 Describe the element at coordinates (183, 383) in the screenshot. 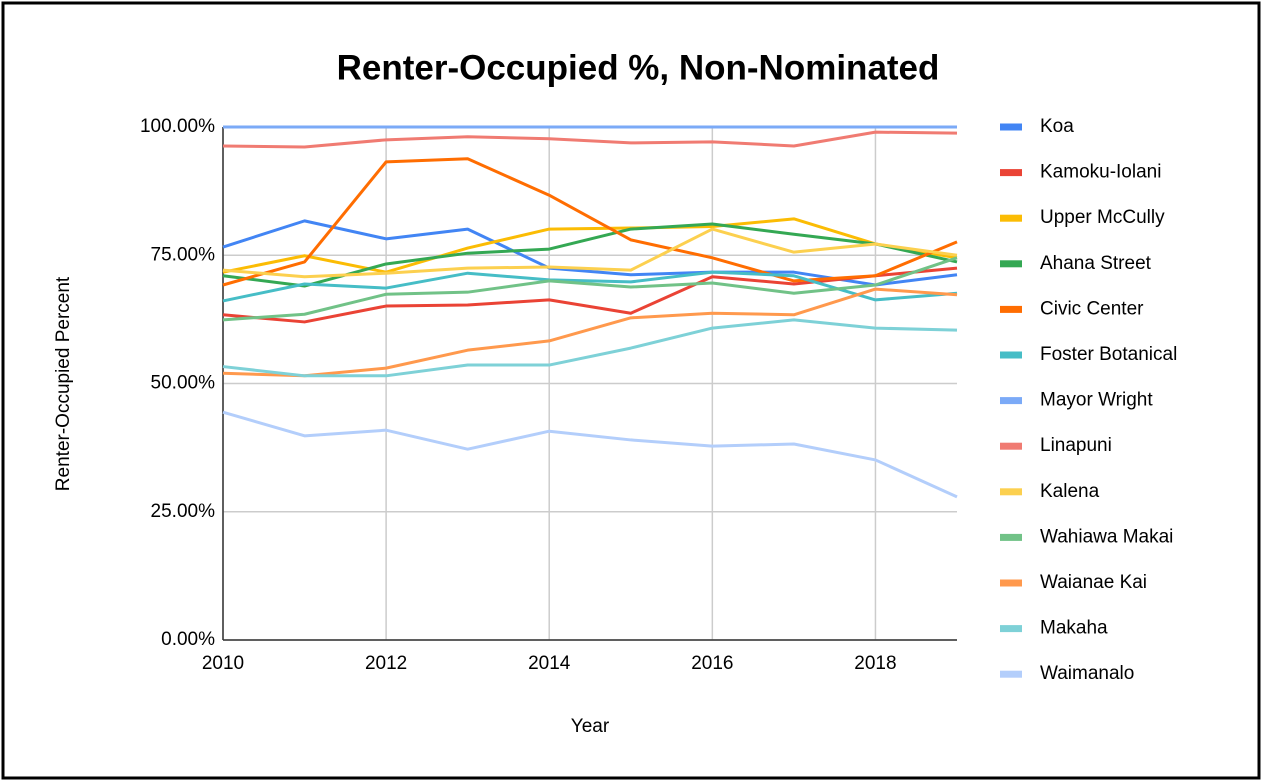

I see `y-tick-label: 50.00%` at that location.